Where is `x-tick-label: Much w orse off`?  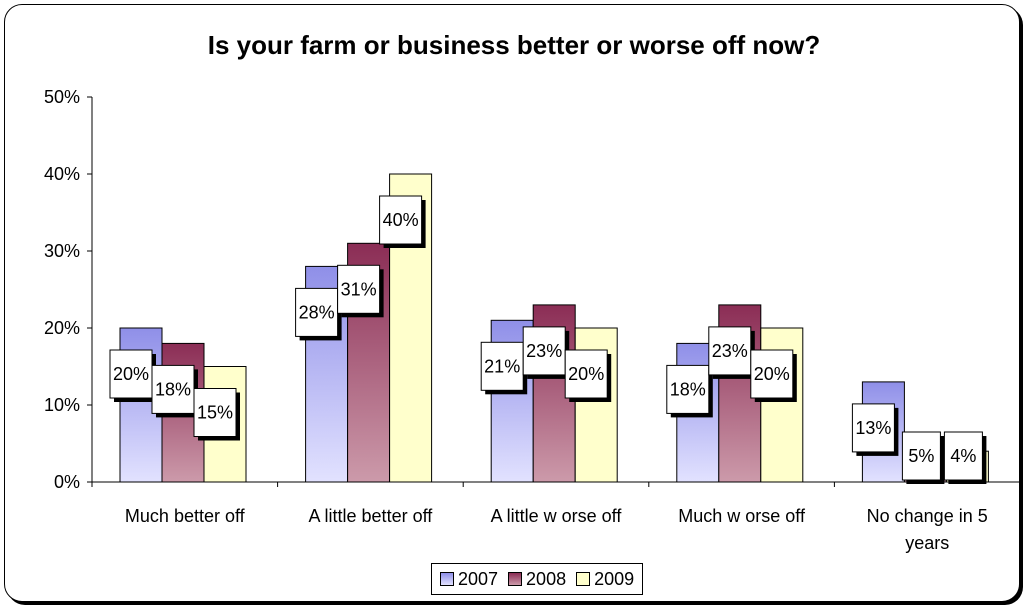
x-tick-label: Much w orse off is located at coordinates (742, 516).